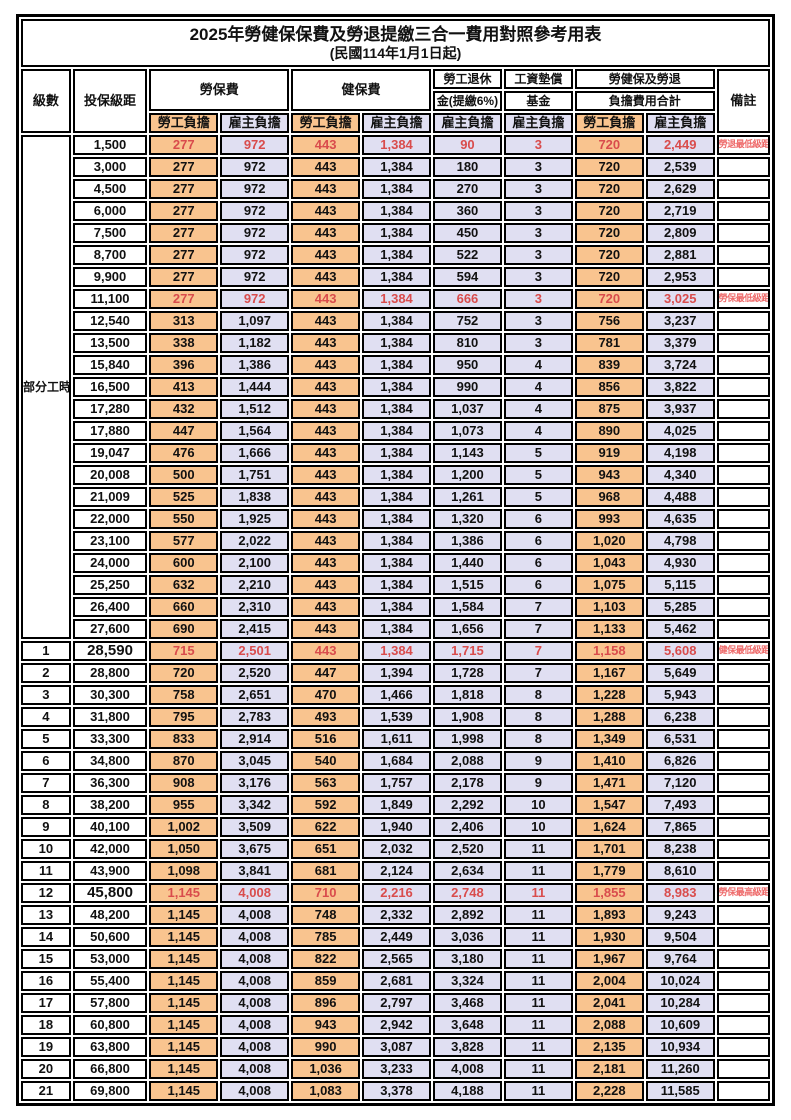 This screenshot has height=1120, width=791. Describe the element at coordinates (46, 739) in the screenshot. I see `level-cell: 5` at that location.